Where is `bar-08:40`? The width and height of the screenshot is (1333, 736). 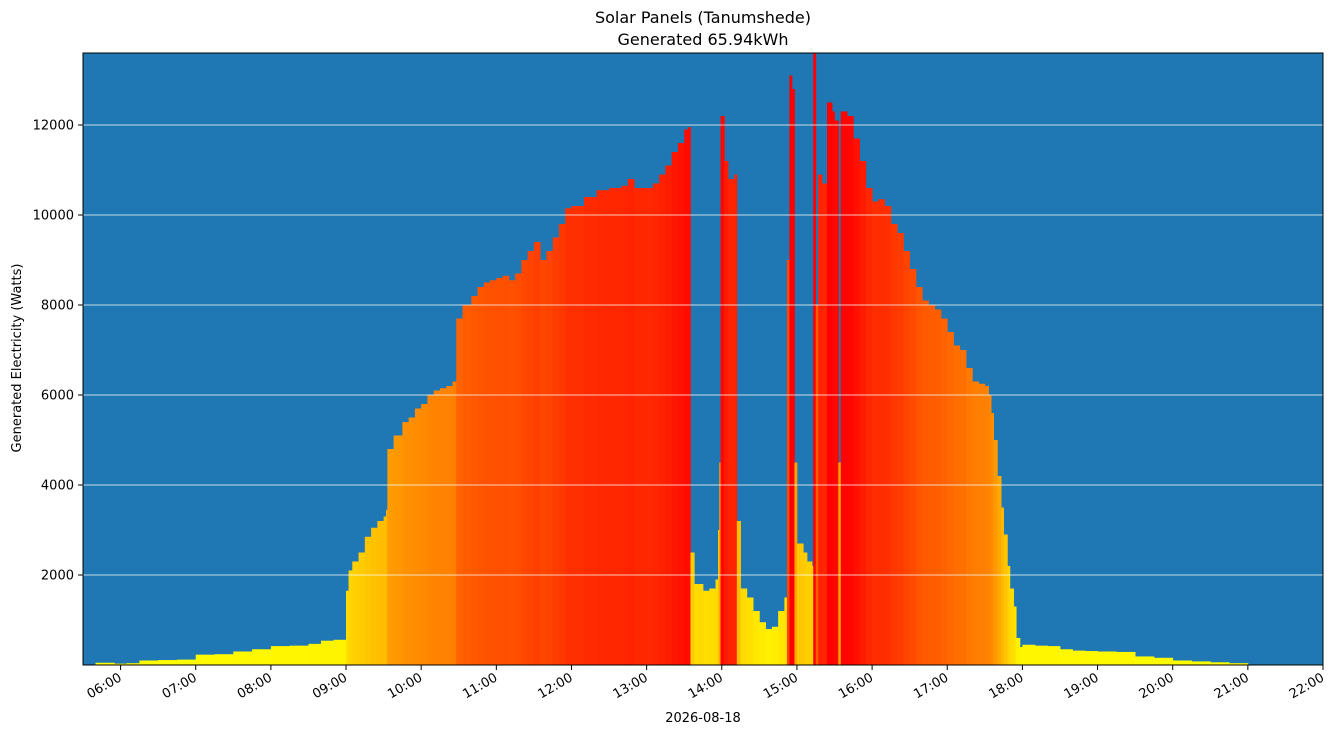 bar-08:40 is located at coordinates (327, 652).